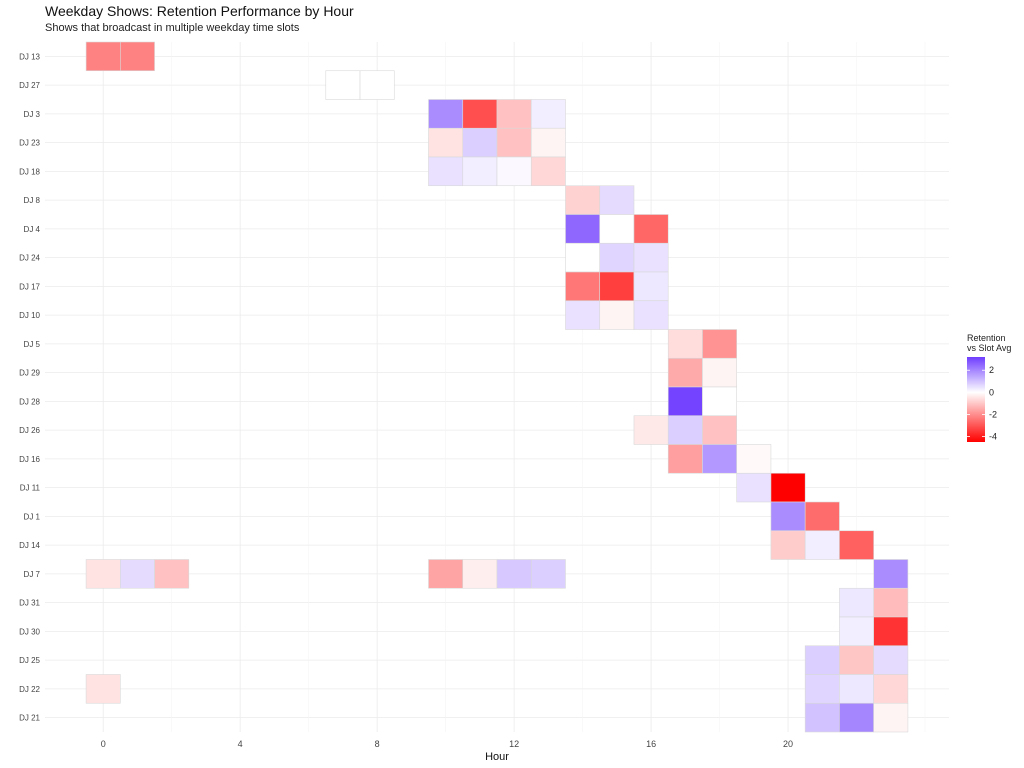 Image resolution: width=1024 pixels, height=768 pixels. What do you see at coordinates (29, 660) in the screenshot?
I see `y-tick-label: DJ 25` at bounding box center [29, 660].